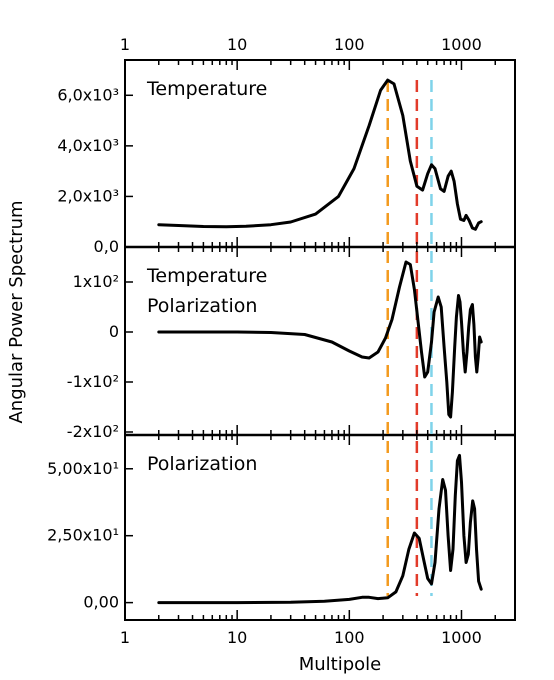 The height and width of the screenshot is (680, 554). What do you see at coordinates (125, 637) in the screenshot?
I see `x-tick-label-bottom: 1` at bounding box center [125, 637].